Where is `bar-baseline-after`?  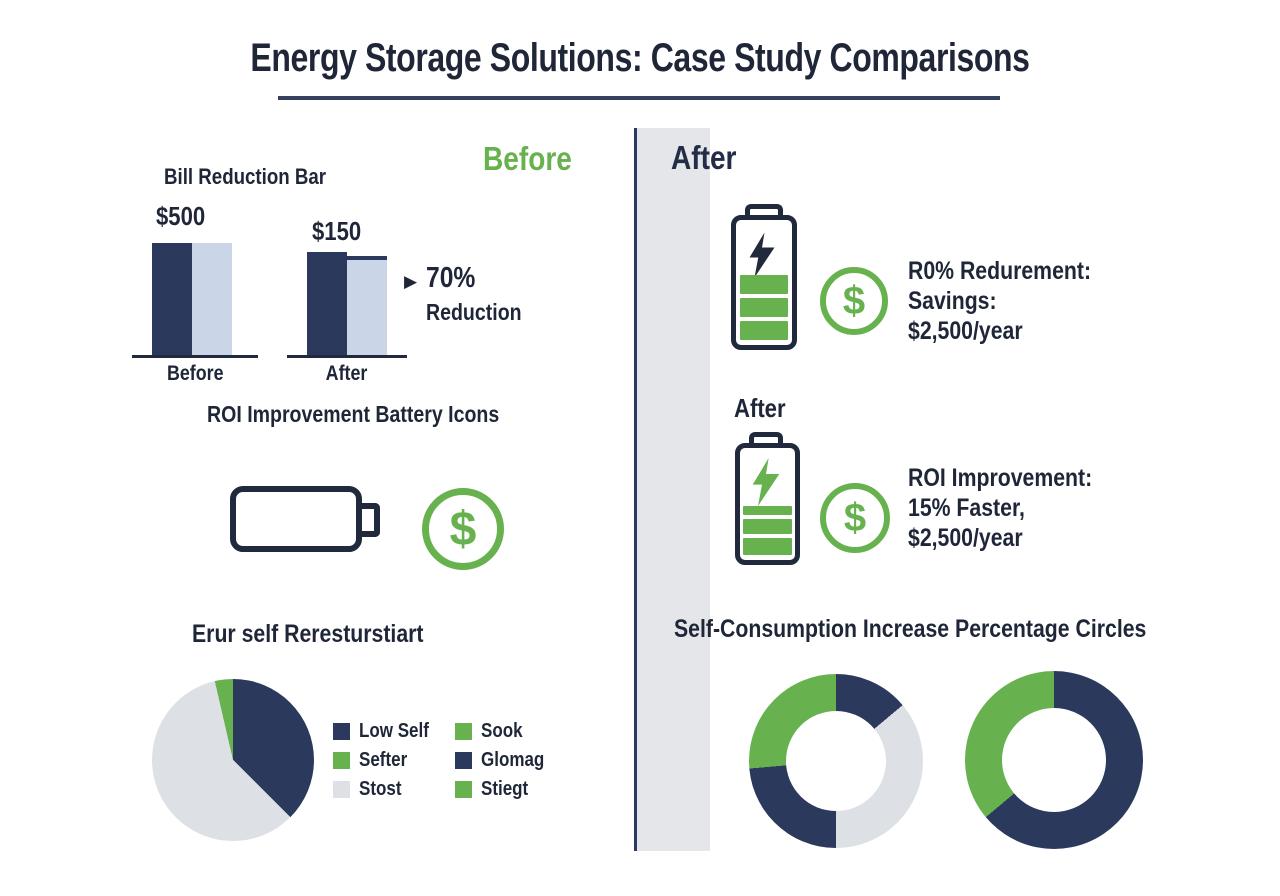 bar-baseline-after is located at coordinates (347, 356).